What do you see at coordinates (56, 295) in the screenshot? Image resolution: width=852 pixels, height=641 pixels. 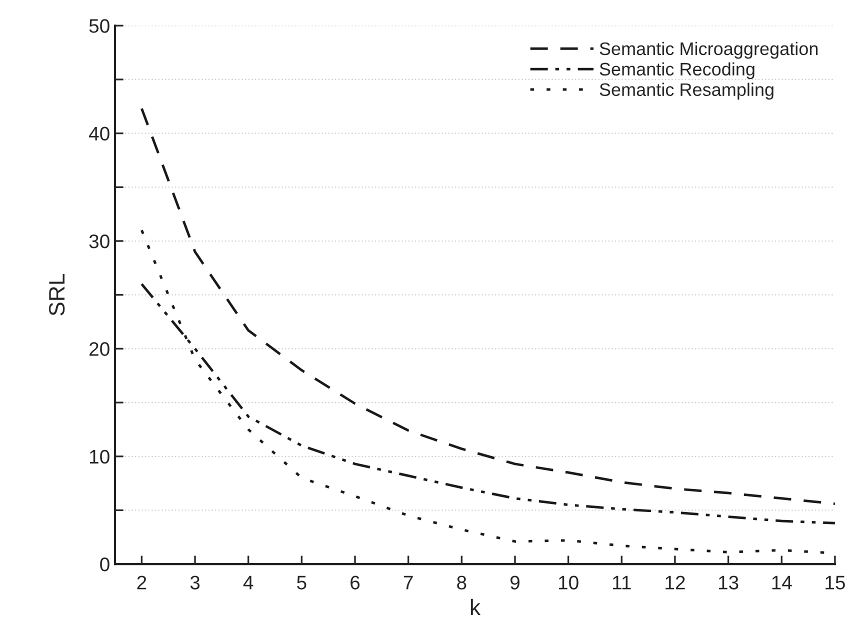 I see `y-axis-title: SRL` at bounding box center [56, 295].